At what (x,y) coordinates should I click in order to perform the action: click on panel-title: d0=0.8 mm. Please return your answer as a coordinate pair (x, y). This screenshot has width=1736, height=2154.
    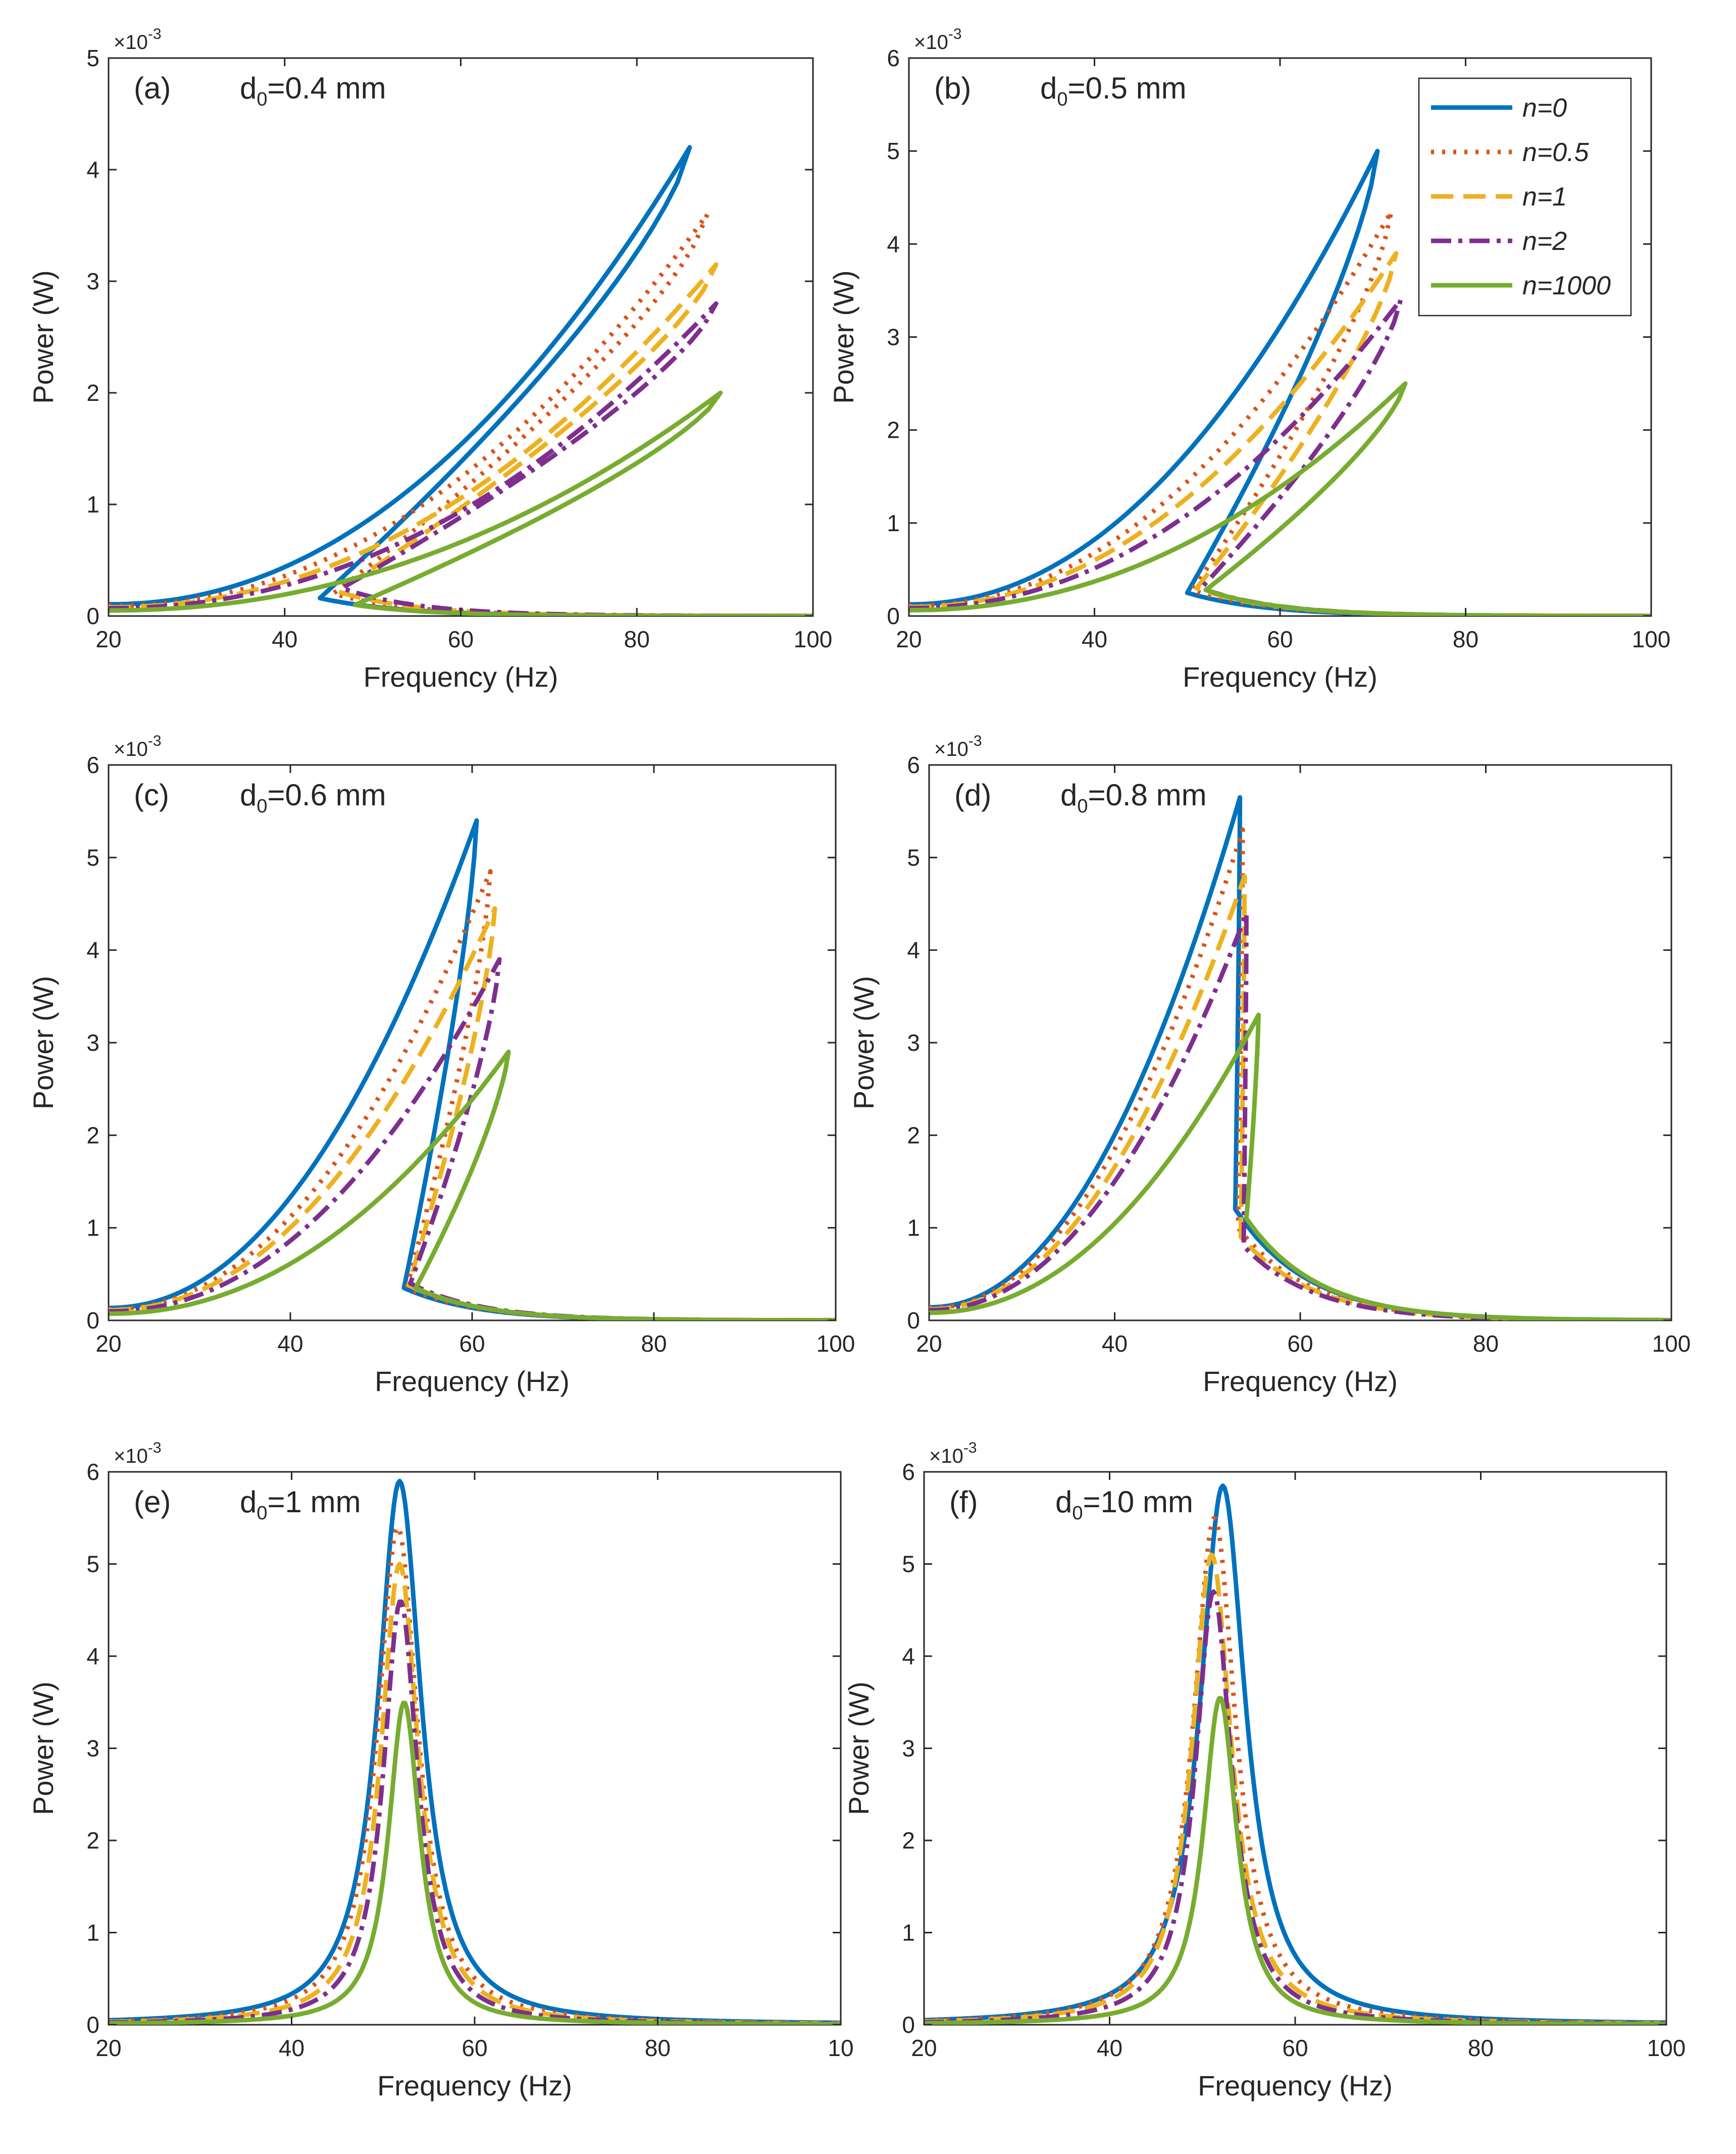
    Looking at the image, I should click on (1133, 797).